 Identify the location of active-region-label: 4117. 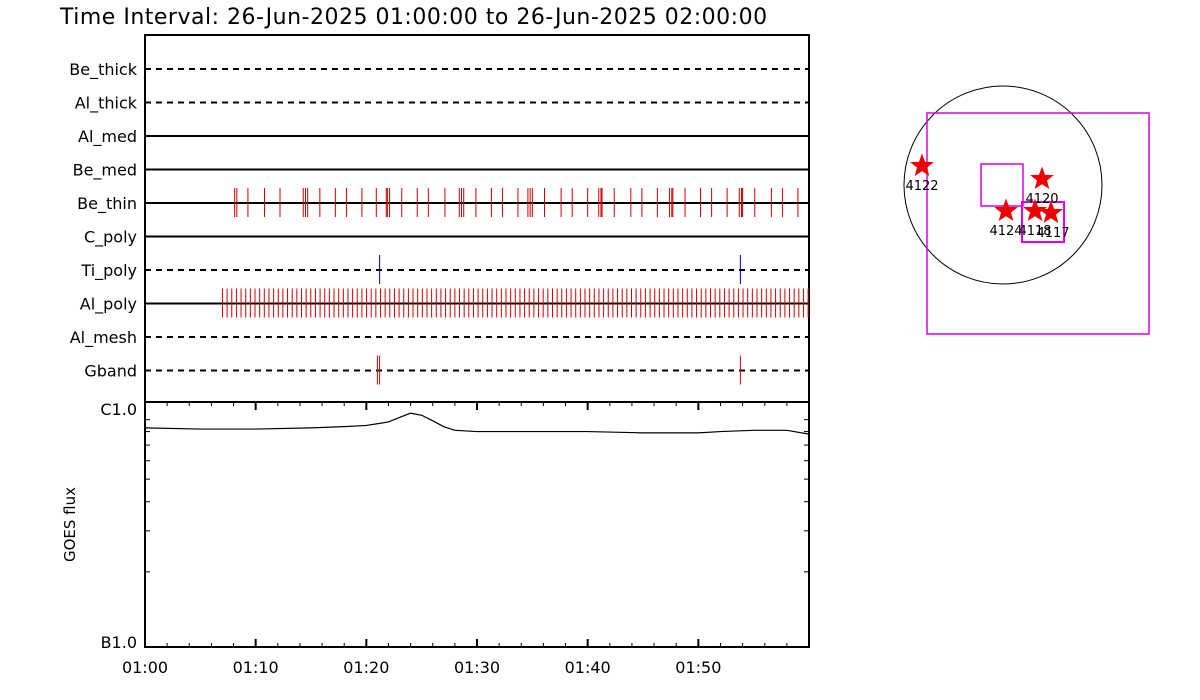
(1052, 233).